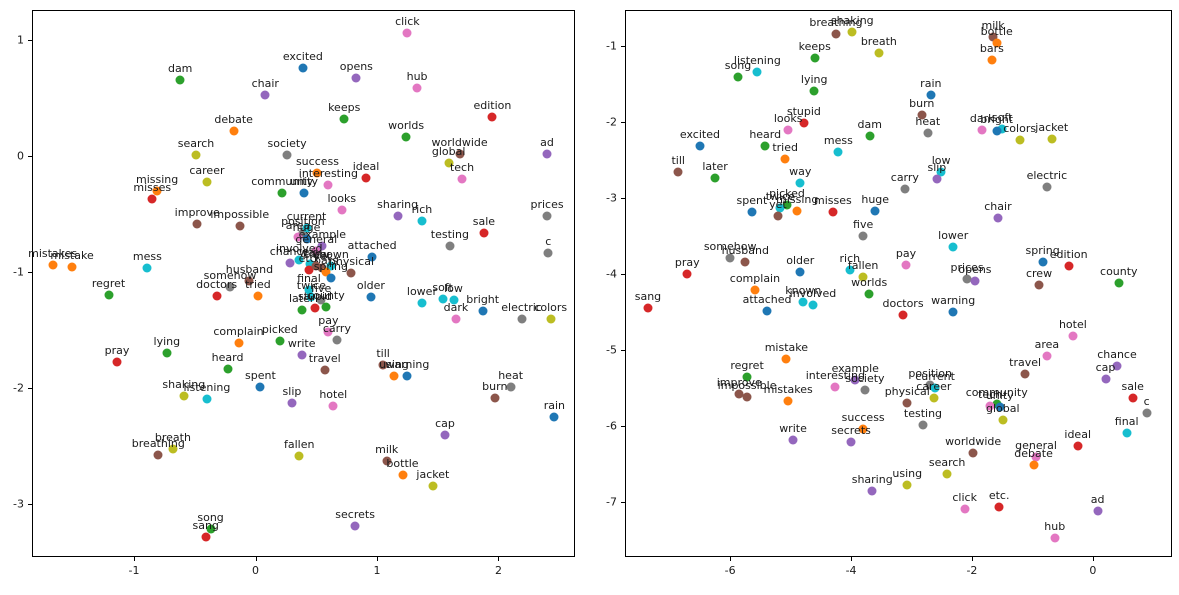 This screenshot has width=1179, height=595. I want to click on point-label: physical, so click(351, 262).